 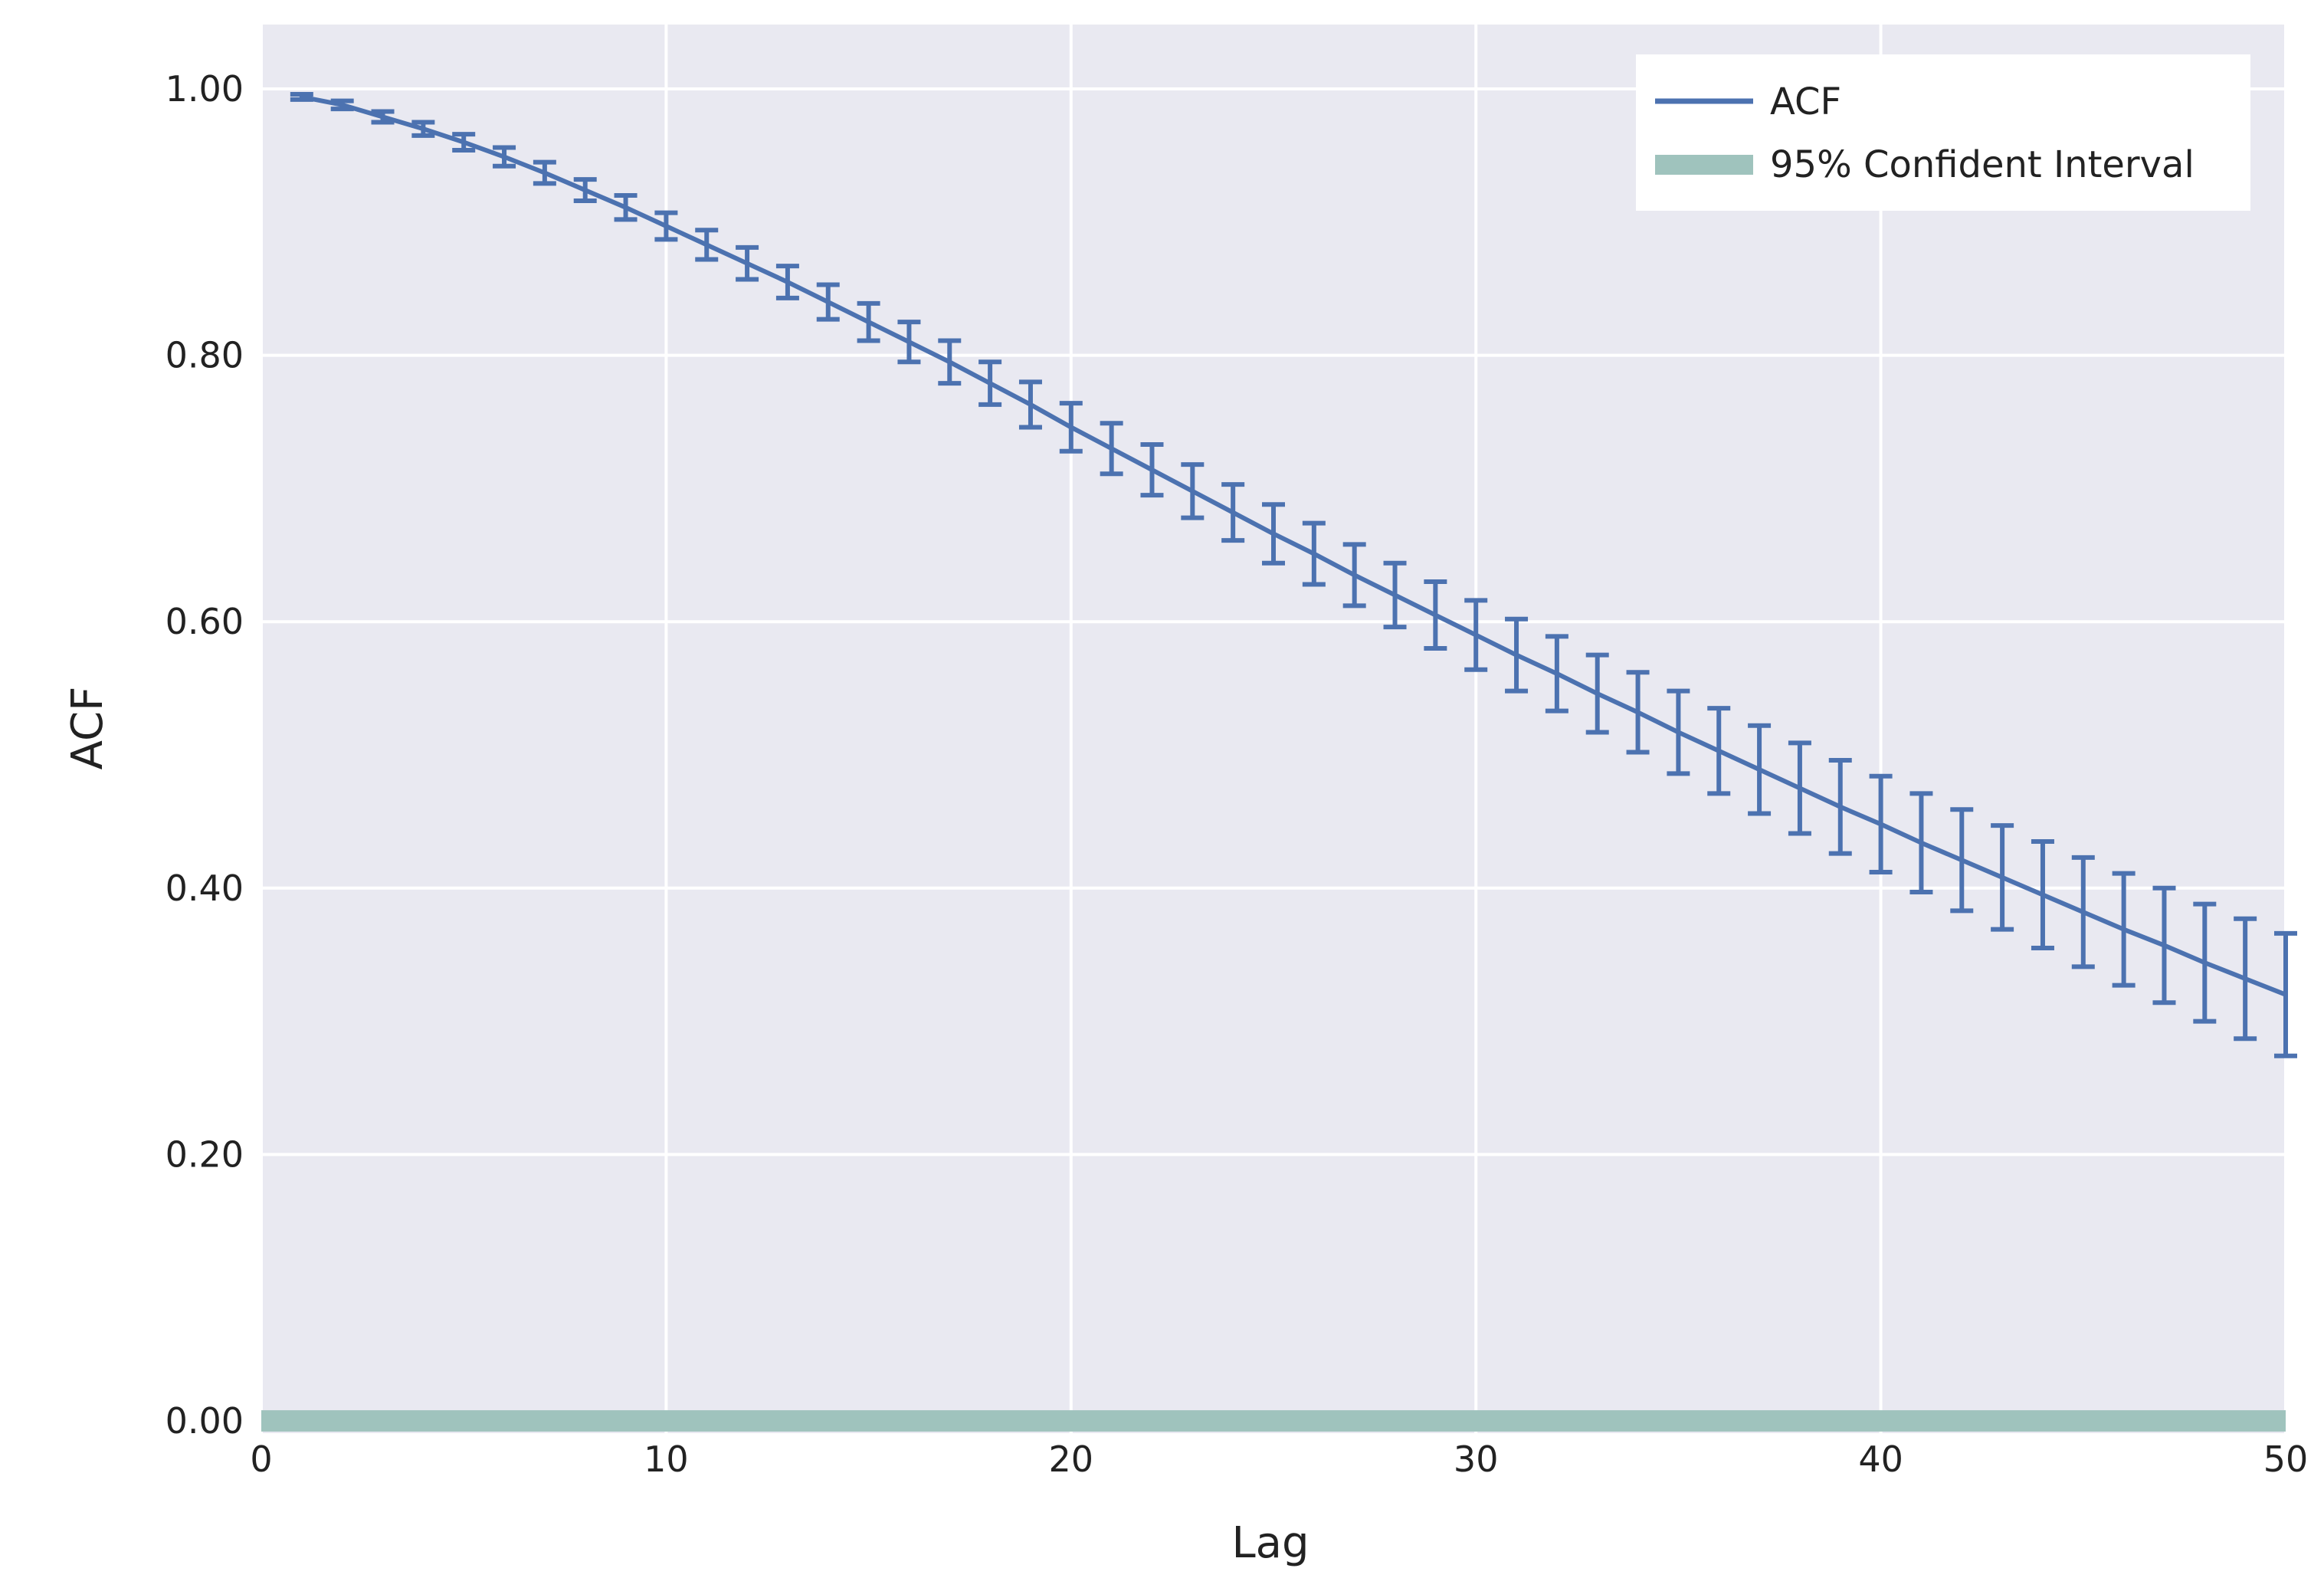 I want to click on x-tick-label: 30, so click(x=1476, y=1459).